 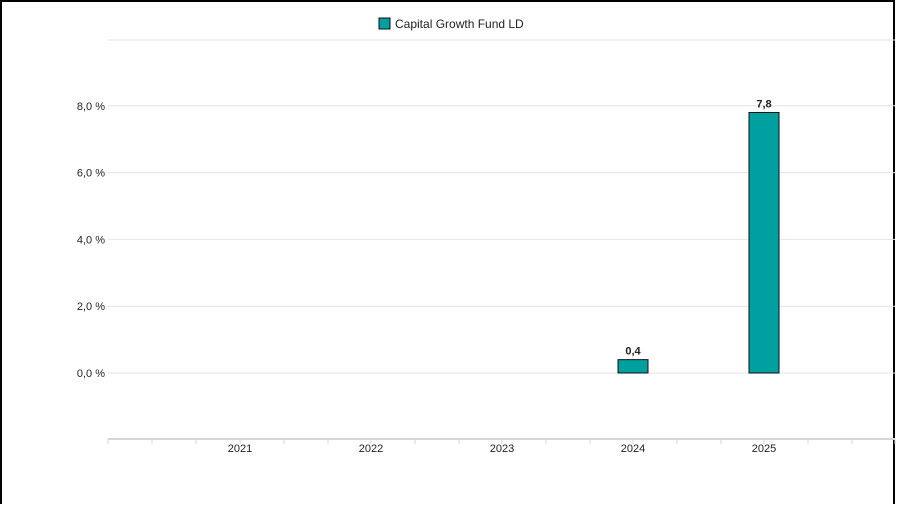 I want to click on x-tick-label: 2024, so click(x=633, y=449).